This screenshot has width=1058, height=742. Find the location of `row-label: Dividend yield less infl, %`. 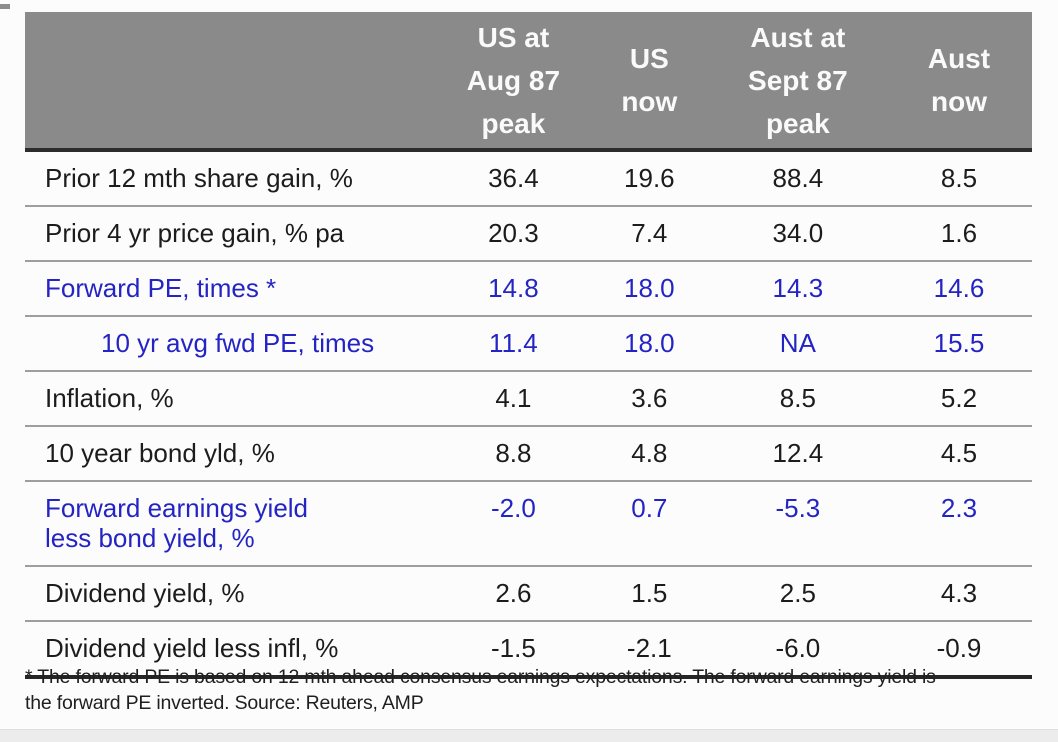

row-label: Dividend yield less infl, % is located at coordinates (231, 650).